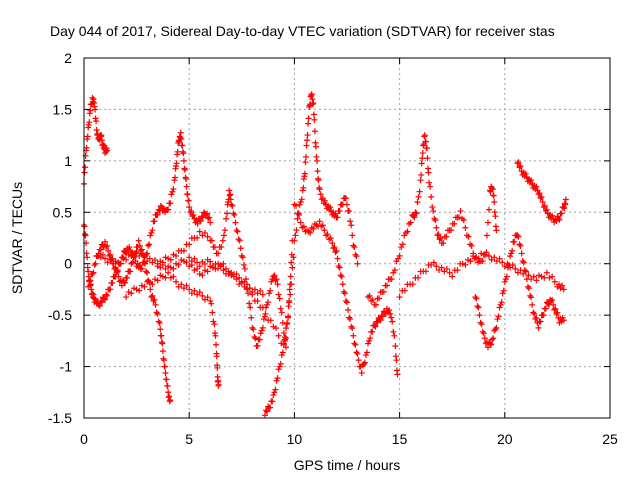 The image size is (640, 480). I want to click on x-tick-label: 25, so click(610, 439).